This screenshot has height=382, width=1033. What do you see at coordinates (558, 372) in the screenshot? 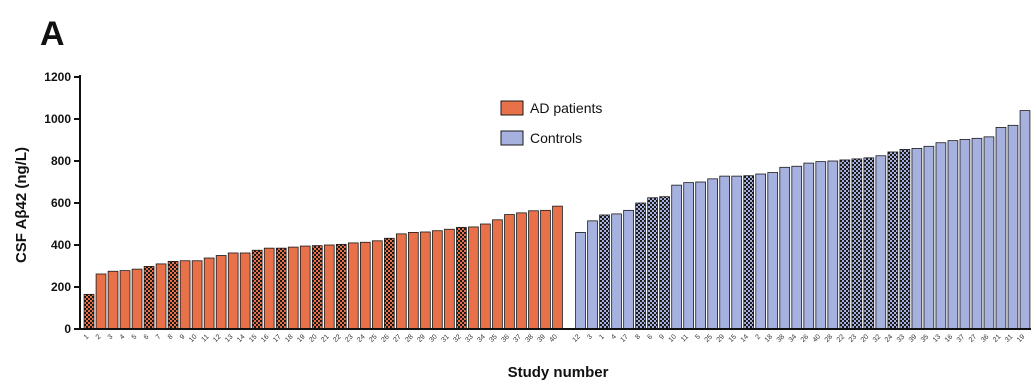
I see `x-axis-title: Study number` at bounding box center [558, 372].